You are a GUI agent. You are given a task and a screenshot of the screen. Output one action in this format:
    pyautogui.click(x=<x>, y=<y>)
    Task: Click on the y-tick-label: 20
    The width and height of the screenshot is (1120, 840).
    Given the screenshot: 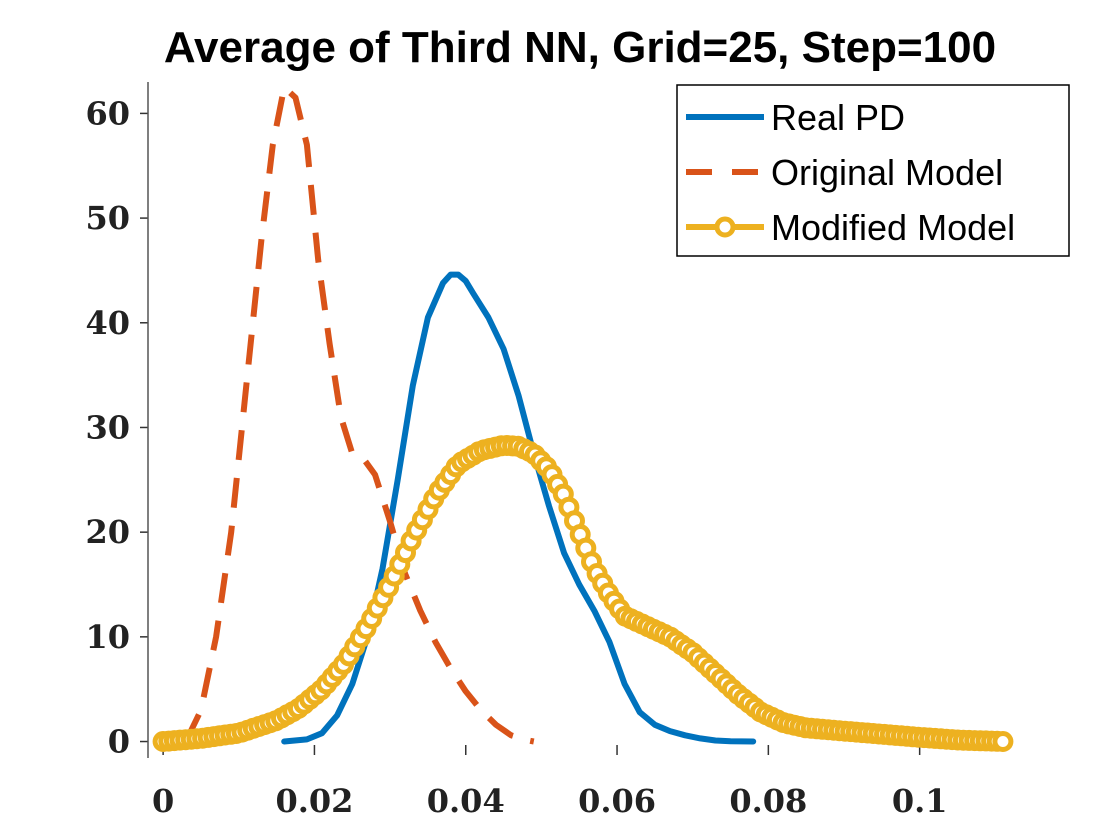 What is the action you would take?
    pyautogui.click(x=107, y=532)
    